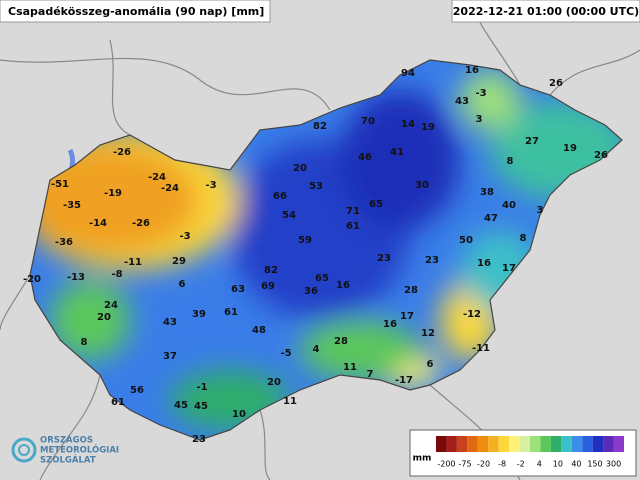  What do you see at coordinates (594, 464) in the screenshot?
I see `legend-tick-label: 150` at bounding box center [594, 464].